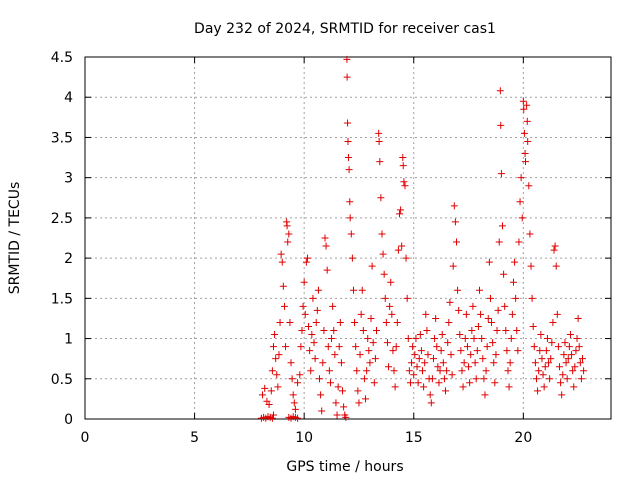 This screenshot has width=640, height=480. What do you see at coordinates (62, 58) in the screenshot?
I see `y-tick-label: 4.5` at bounding box center [62, 58].